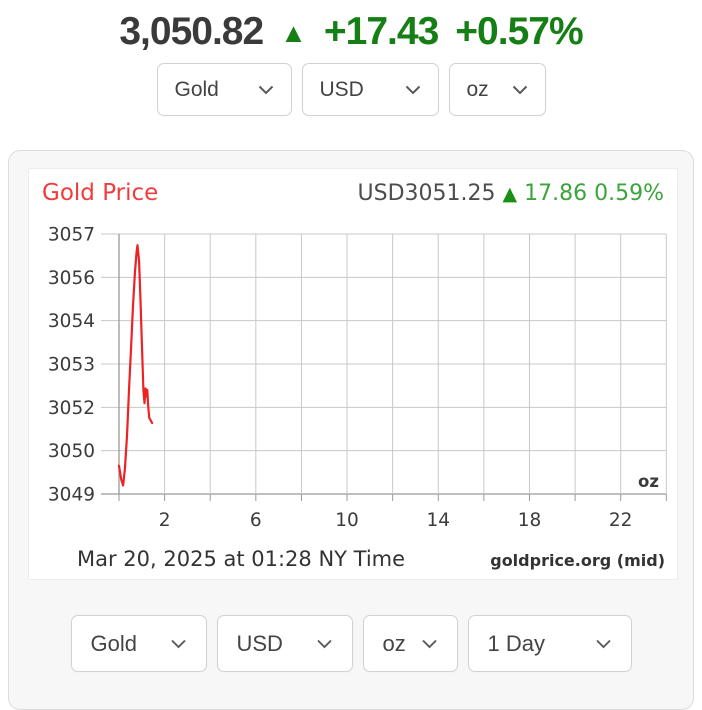 Image resolution: width=702 pixels, height=710 pixels. What do you see at coordinates (556, 193) in the screenshot?
I see `chart-quote-change: 17.86` at bounding box center [556, 193].